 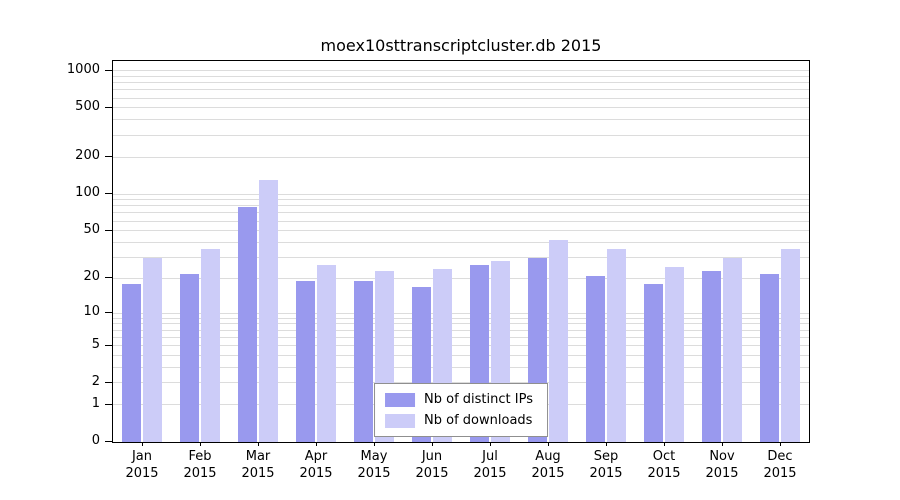 I want to click on legend-label-distinct-ips: Nb of distinct IPs, so click(x=478, y=399).